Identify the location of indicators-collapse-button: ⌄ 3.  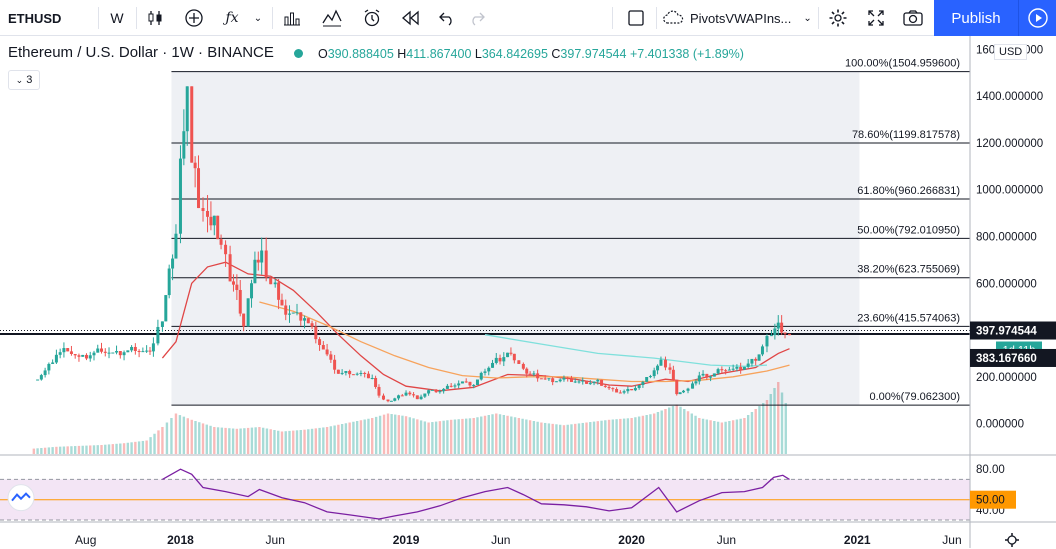
(24, 80).